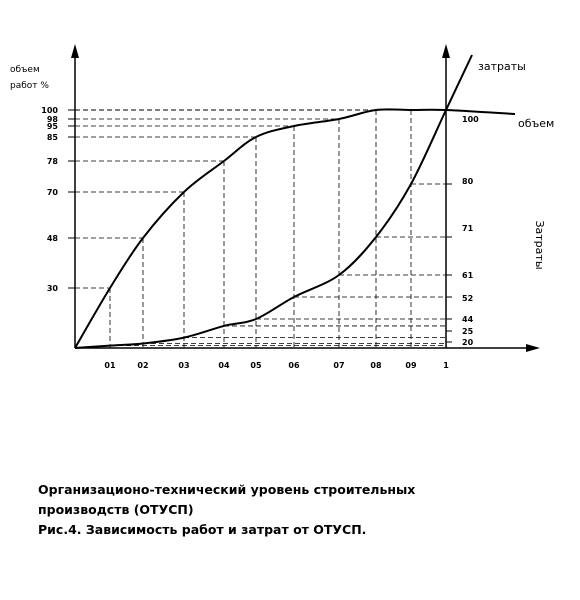 Image resolution: width=580 pixels, height=600 pixels. I want to click on y-tick-label: 95, so click(53, 126).